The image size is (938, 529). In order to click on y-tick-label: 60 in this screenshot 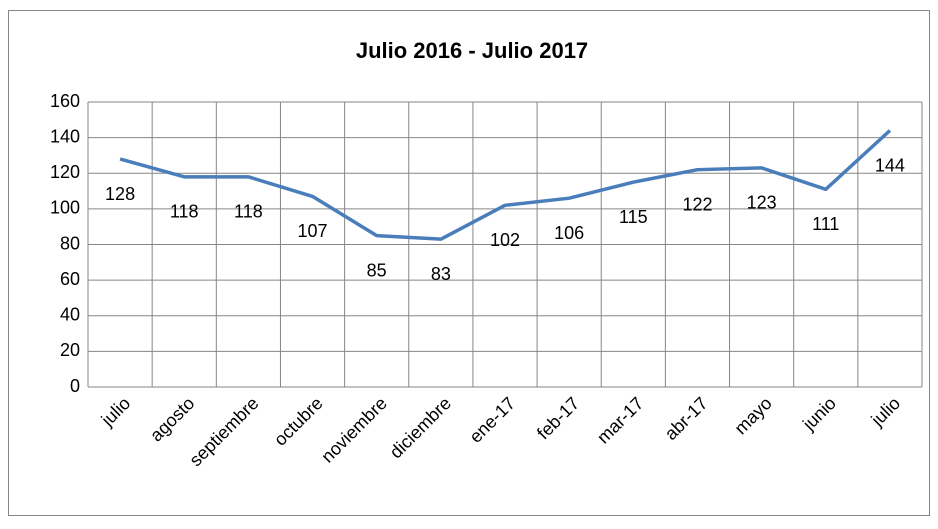, I will do `click(70, 279)`.